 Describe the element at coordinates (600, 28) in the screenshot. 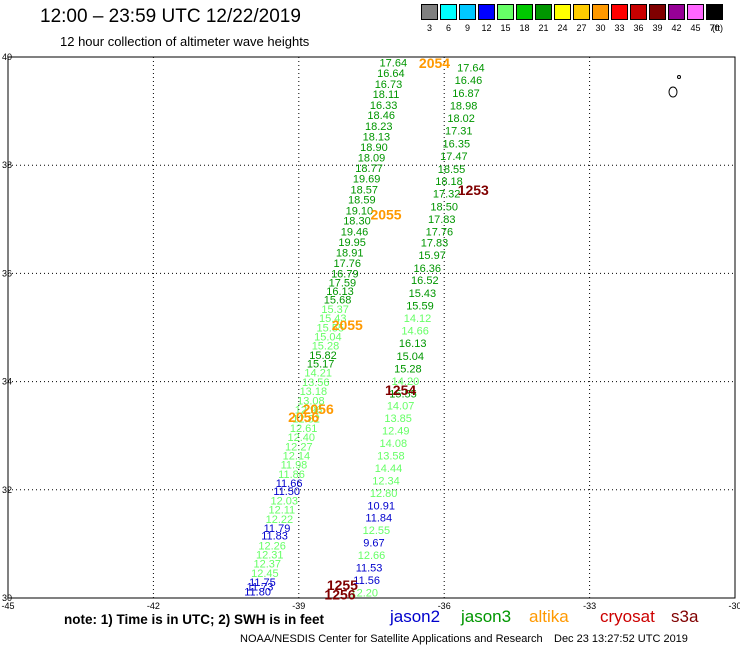

I see `color-label-30: 30` at that location.